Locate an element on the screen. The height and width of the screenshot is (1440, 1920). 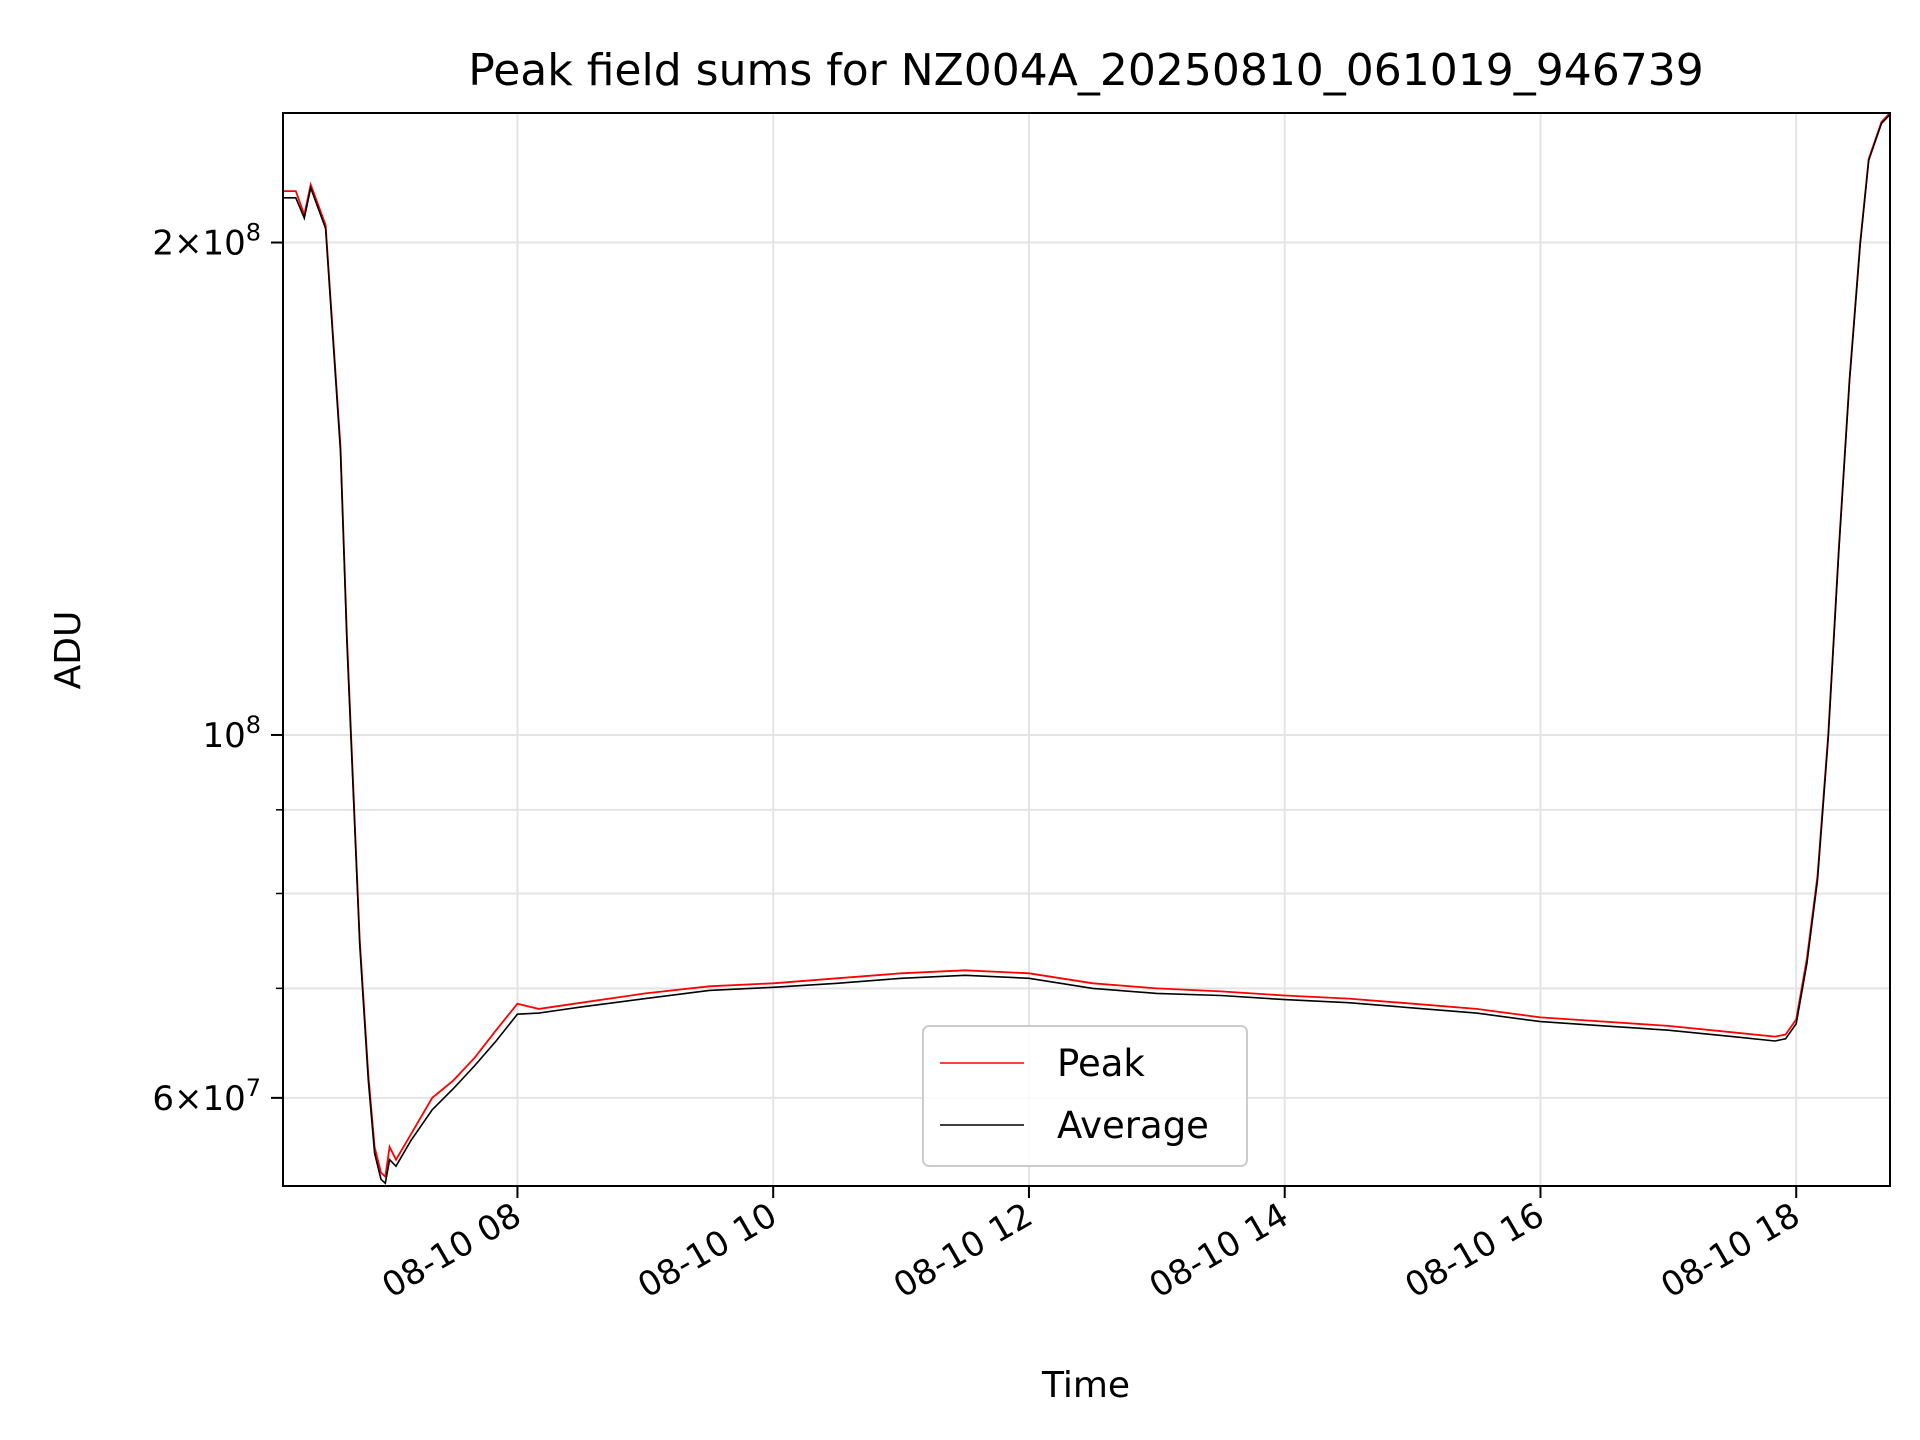
x-axis-label: Time is located at coordinates (1085, 1385).